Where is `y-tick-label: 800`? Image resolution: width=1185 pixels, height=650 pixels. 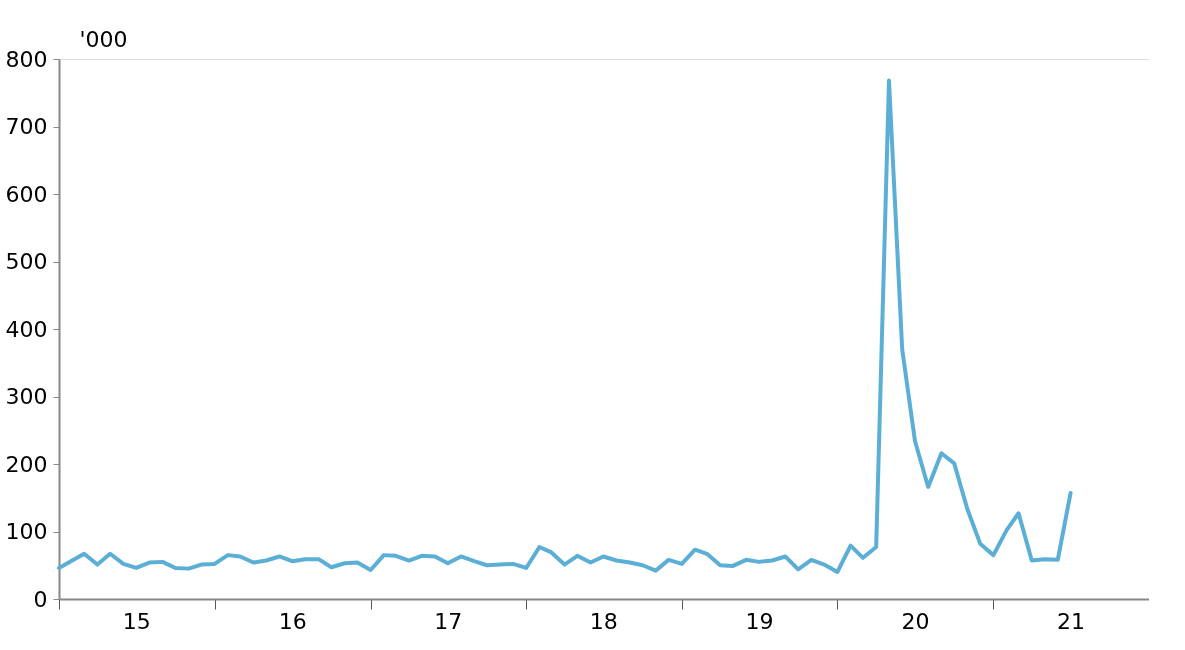 y-tick-label: 800 is located at coordinates (26, 59).